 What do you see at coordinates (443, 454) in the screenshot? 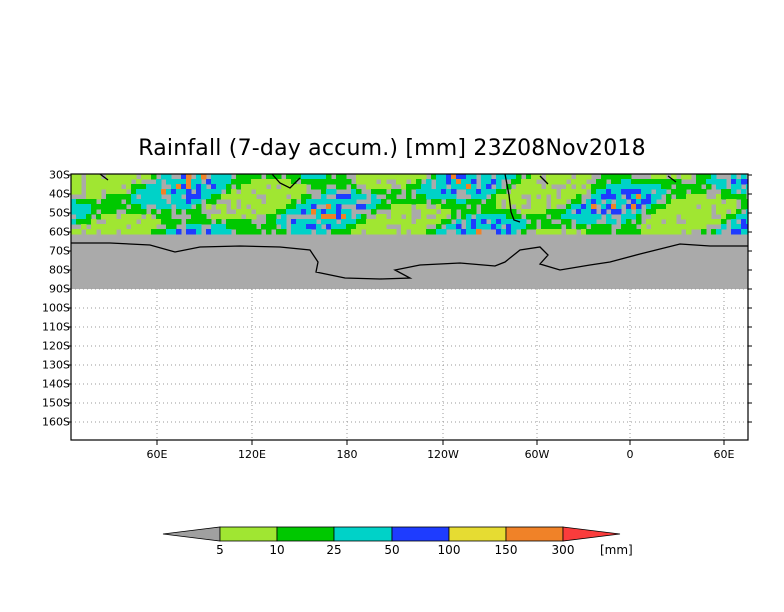
I see `lon-label: 120W` at bounding box center [443, 454].